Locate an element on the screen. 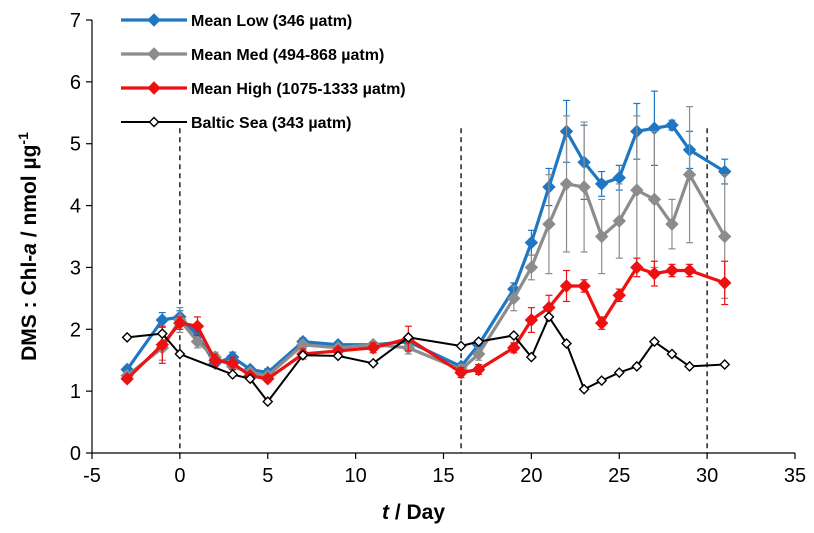  y-tick-label: 6 is located at coordinates (75, 83).